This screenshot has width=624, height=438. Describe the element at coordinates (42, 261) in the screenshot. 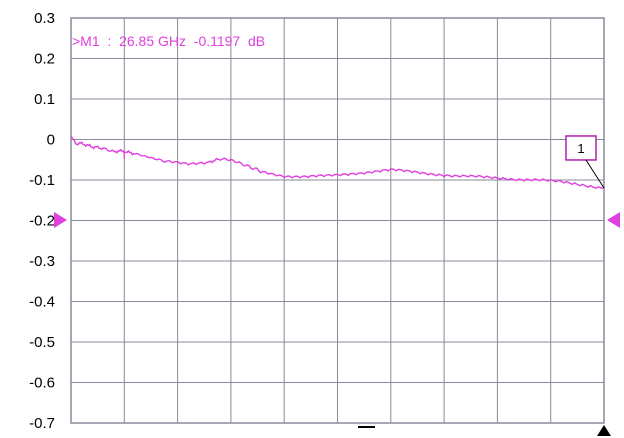

I see `y-tick-label: -0.3` at that location.